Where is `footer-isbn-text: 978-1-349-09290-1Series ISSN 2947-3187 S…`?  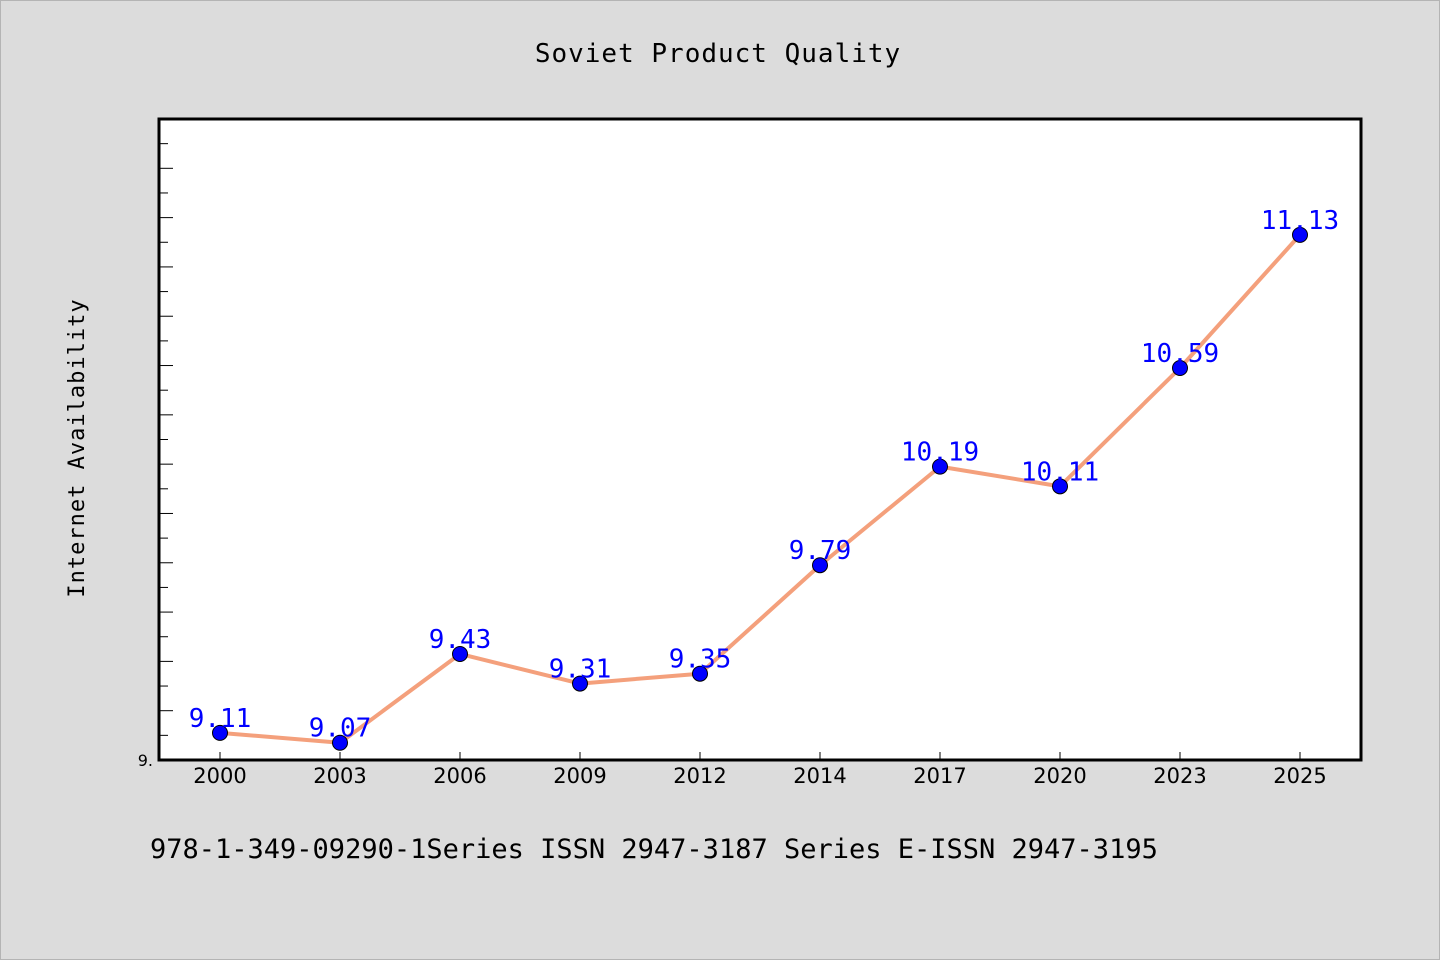
footer-isbn-text: 978-1-349-09290-1Series ISSN 2947-3187 S… is located at coordinates (654, 849).